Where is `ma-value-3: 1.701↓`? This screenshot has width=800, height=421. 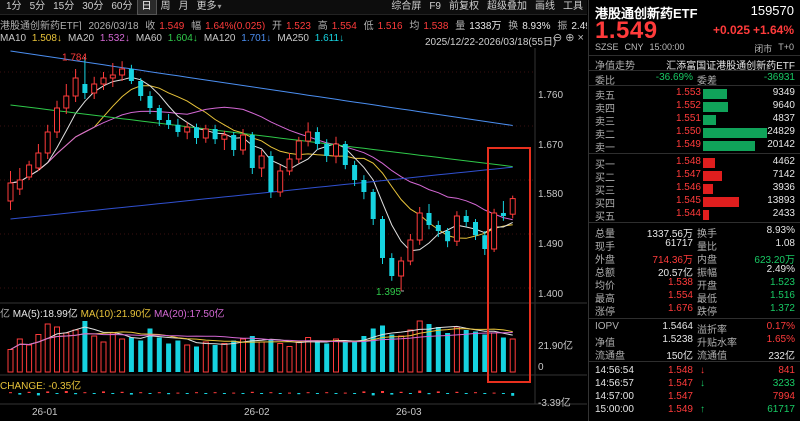
ma-value-3: 1.701↓ is located at coordinates (256, 38).